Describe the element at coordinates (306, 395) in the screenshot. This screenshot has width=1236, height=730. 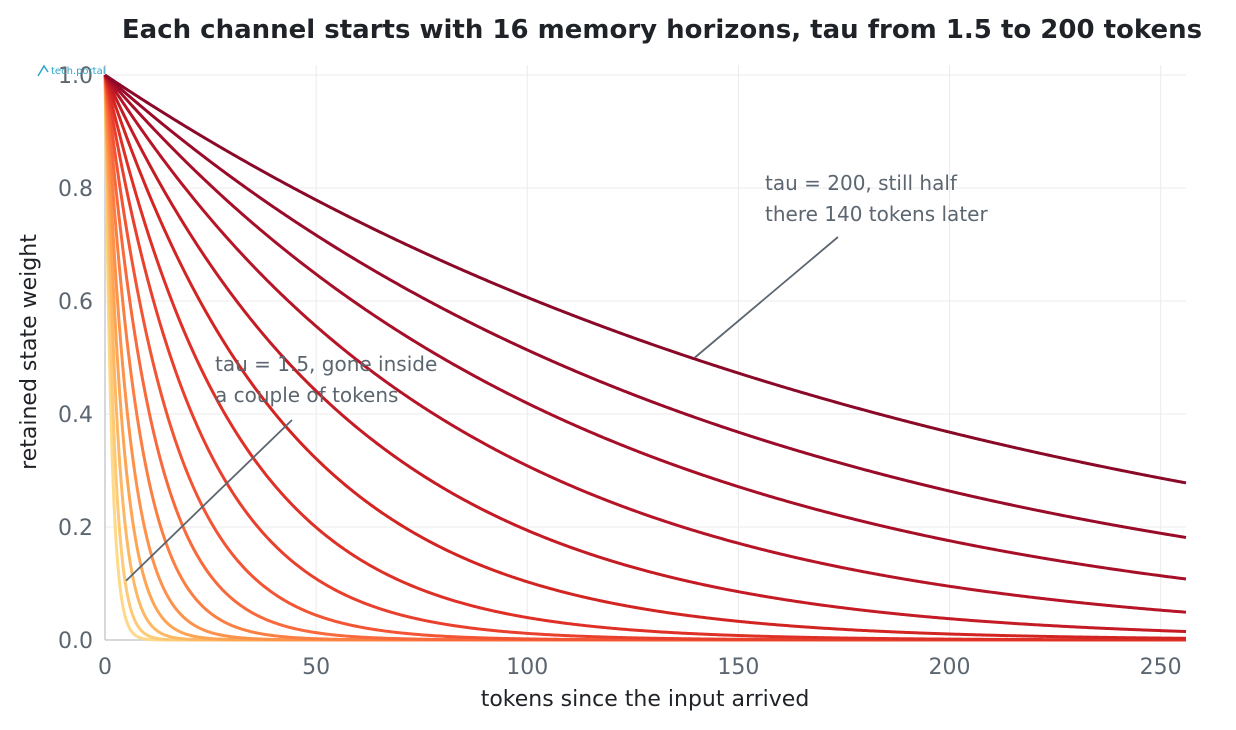
I see `annotation-fast-line-1: a couple of tokens` at that location.